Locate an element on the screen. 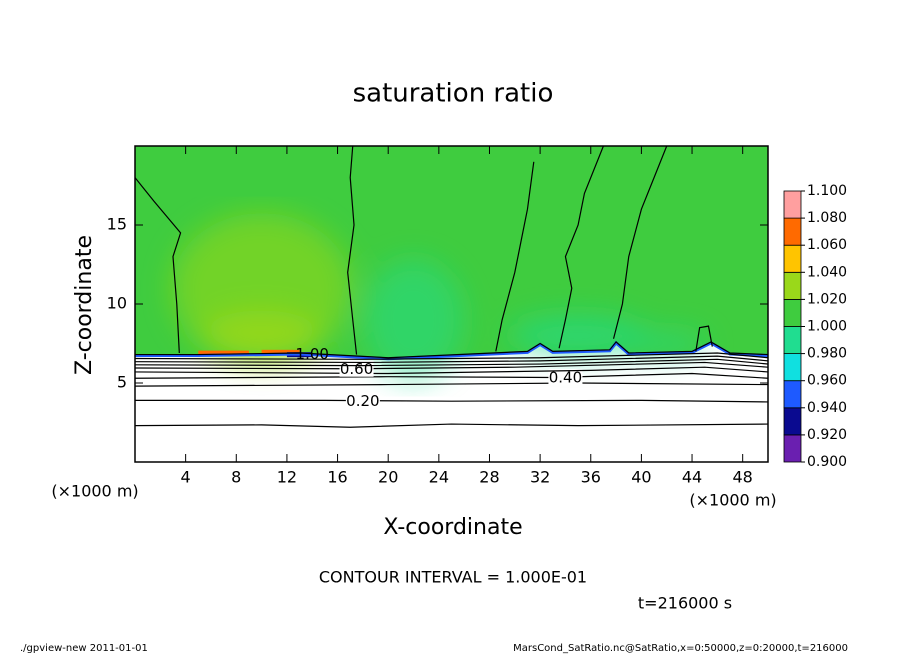 The height and width of the screenshot is (654, 904). colorbar-label: 0.960 is located at coordinates (827, 381).